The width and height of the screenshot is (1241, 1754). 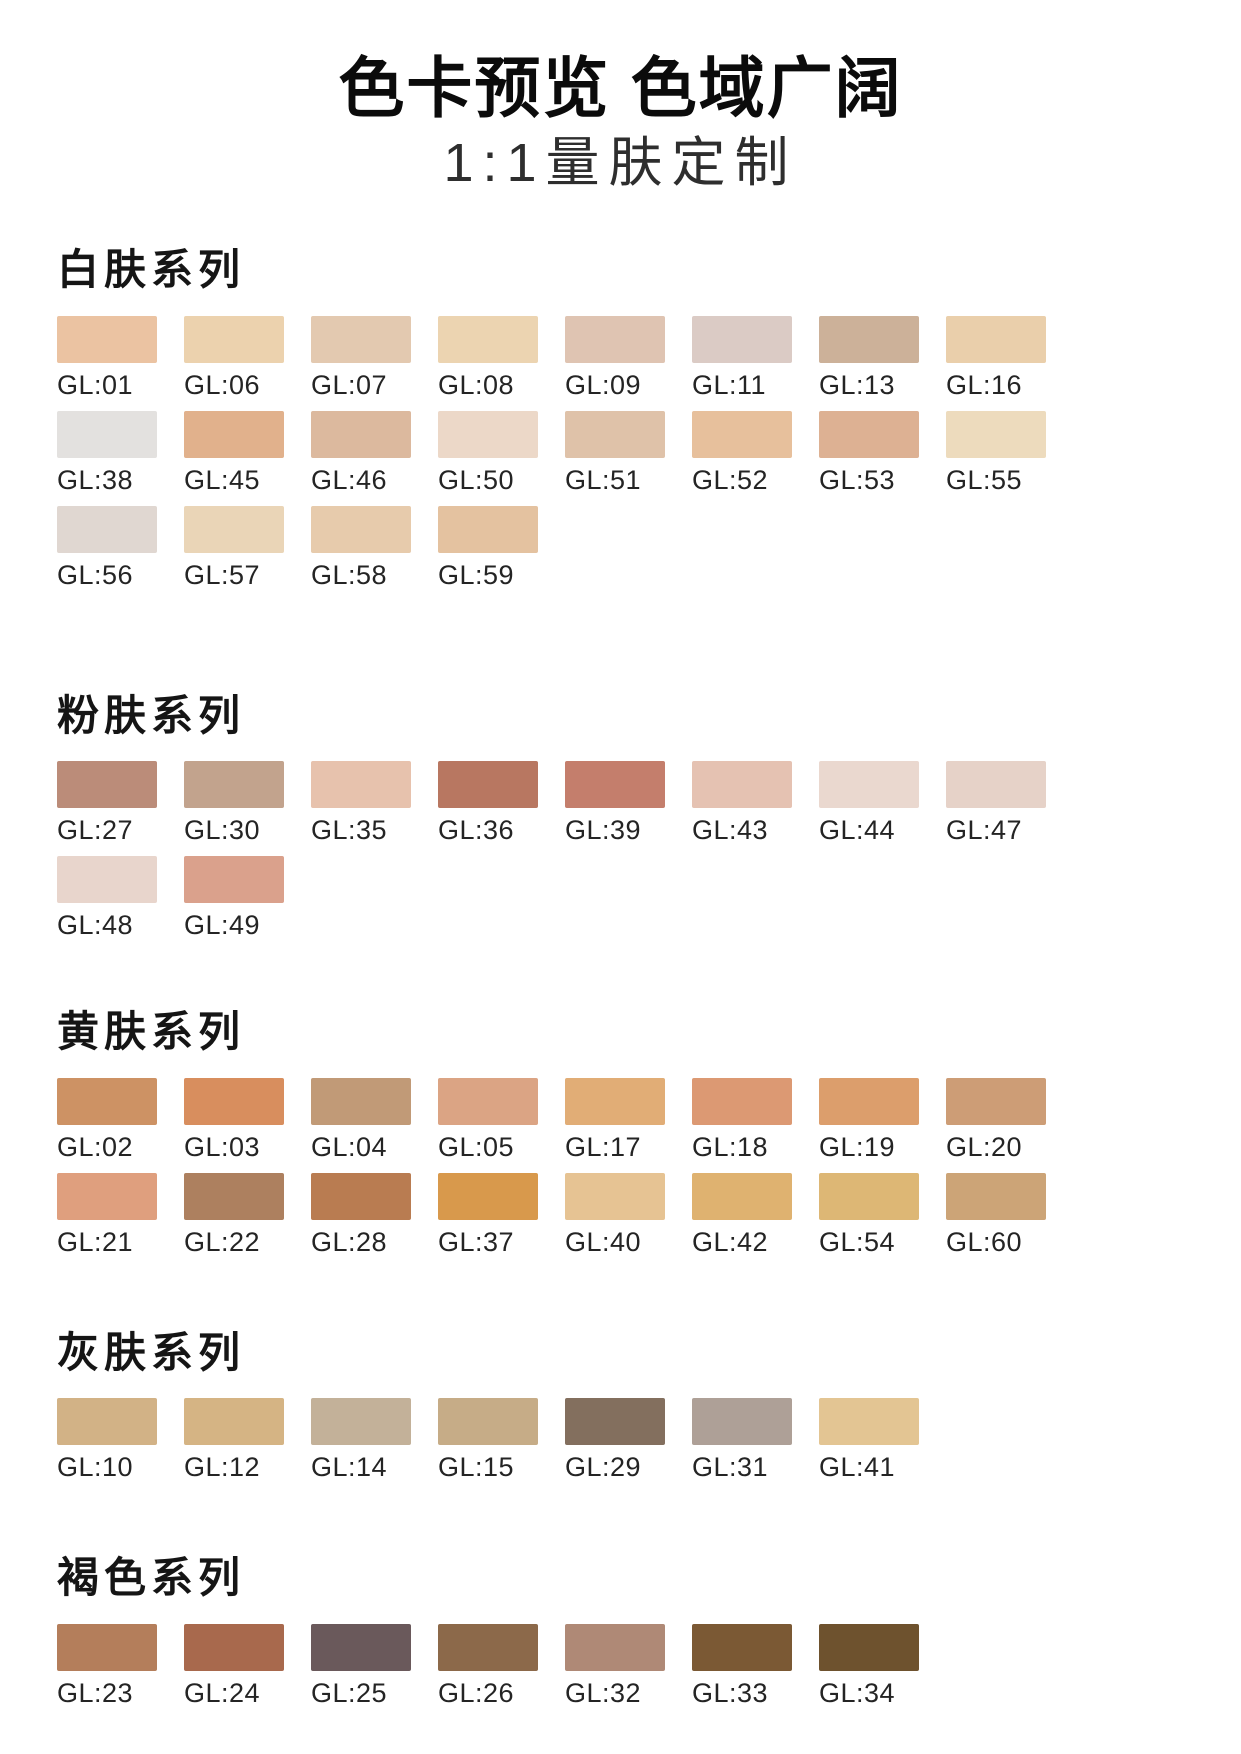 What do you see at coordinates (349, 1146) in the screenshot?
I see `swatch-code: GL:04` at bounding box center [349, 1146].